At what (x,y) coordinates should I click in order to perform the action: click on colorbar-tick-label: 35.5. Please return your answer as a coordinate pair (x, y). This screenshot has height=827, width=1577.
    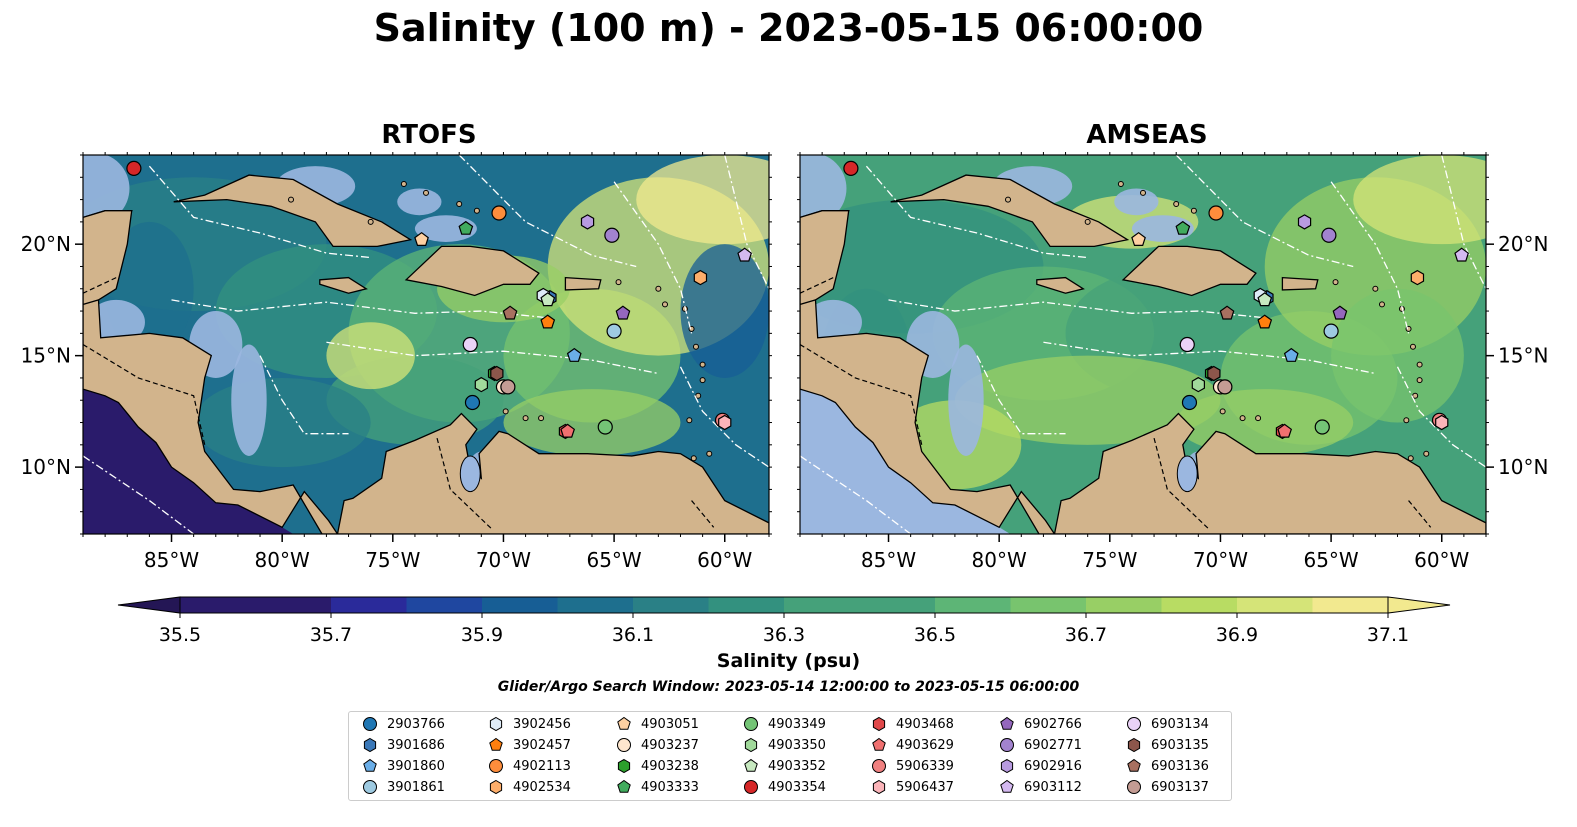
    Looking at the image, I should click on (180, 635).